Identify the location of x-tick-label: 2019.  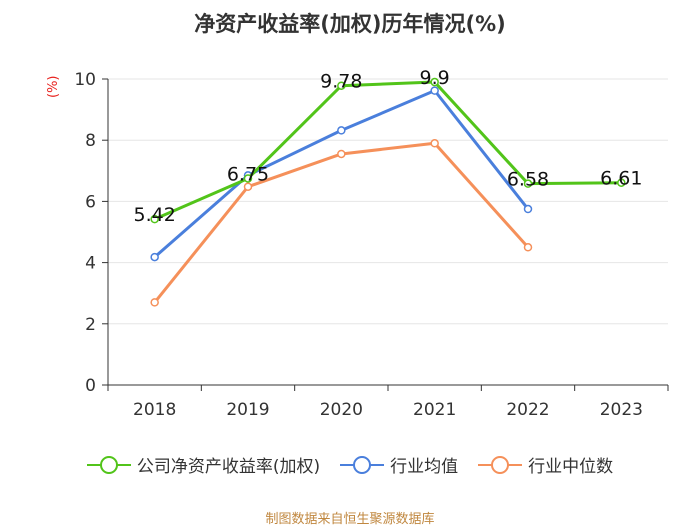
(247, 410).